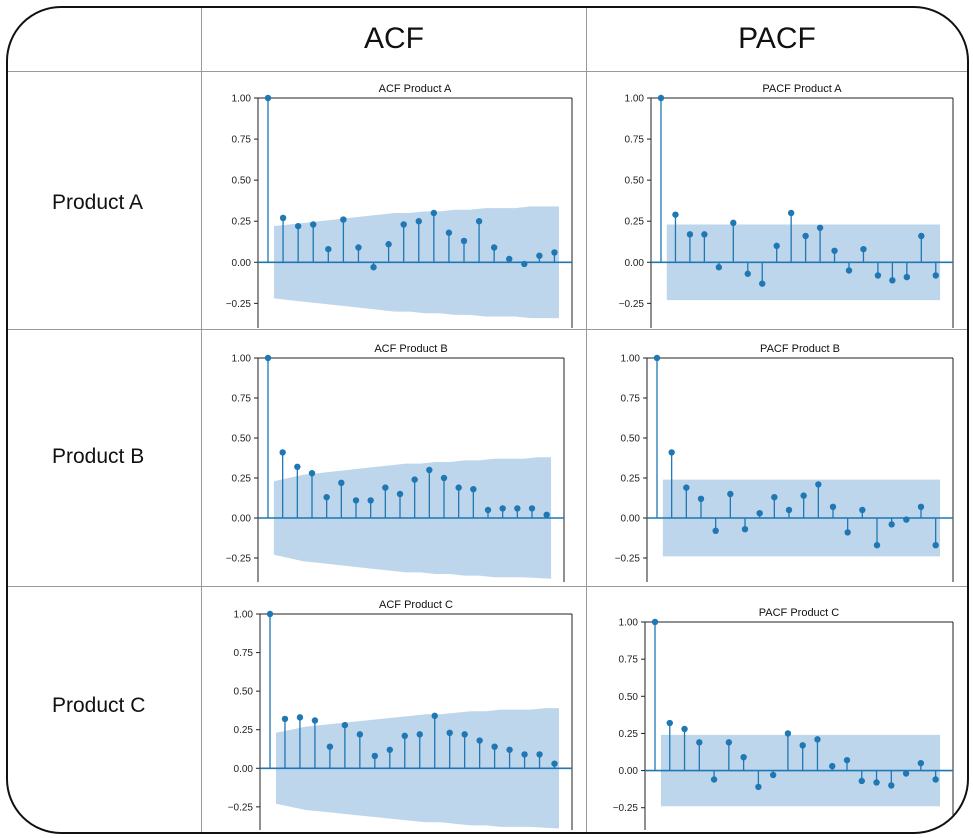 The width and height of the screenshot is (973, 838). I want to click on chart-title: PACF Product B, so click(800, 349).